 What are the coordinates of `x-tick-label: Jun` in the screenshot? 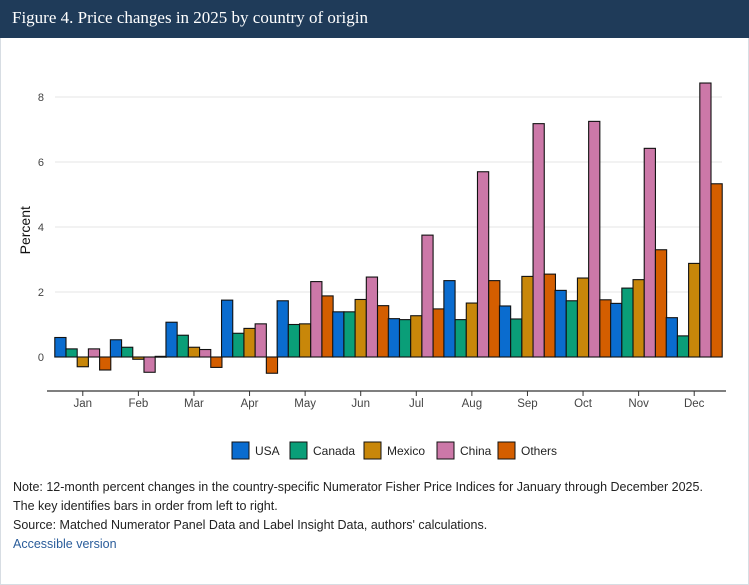 It's located at (360, 404).